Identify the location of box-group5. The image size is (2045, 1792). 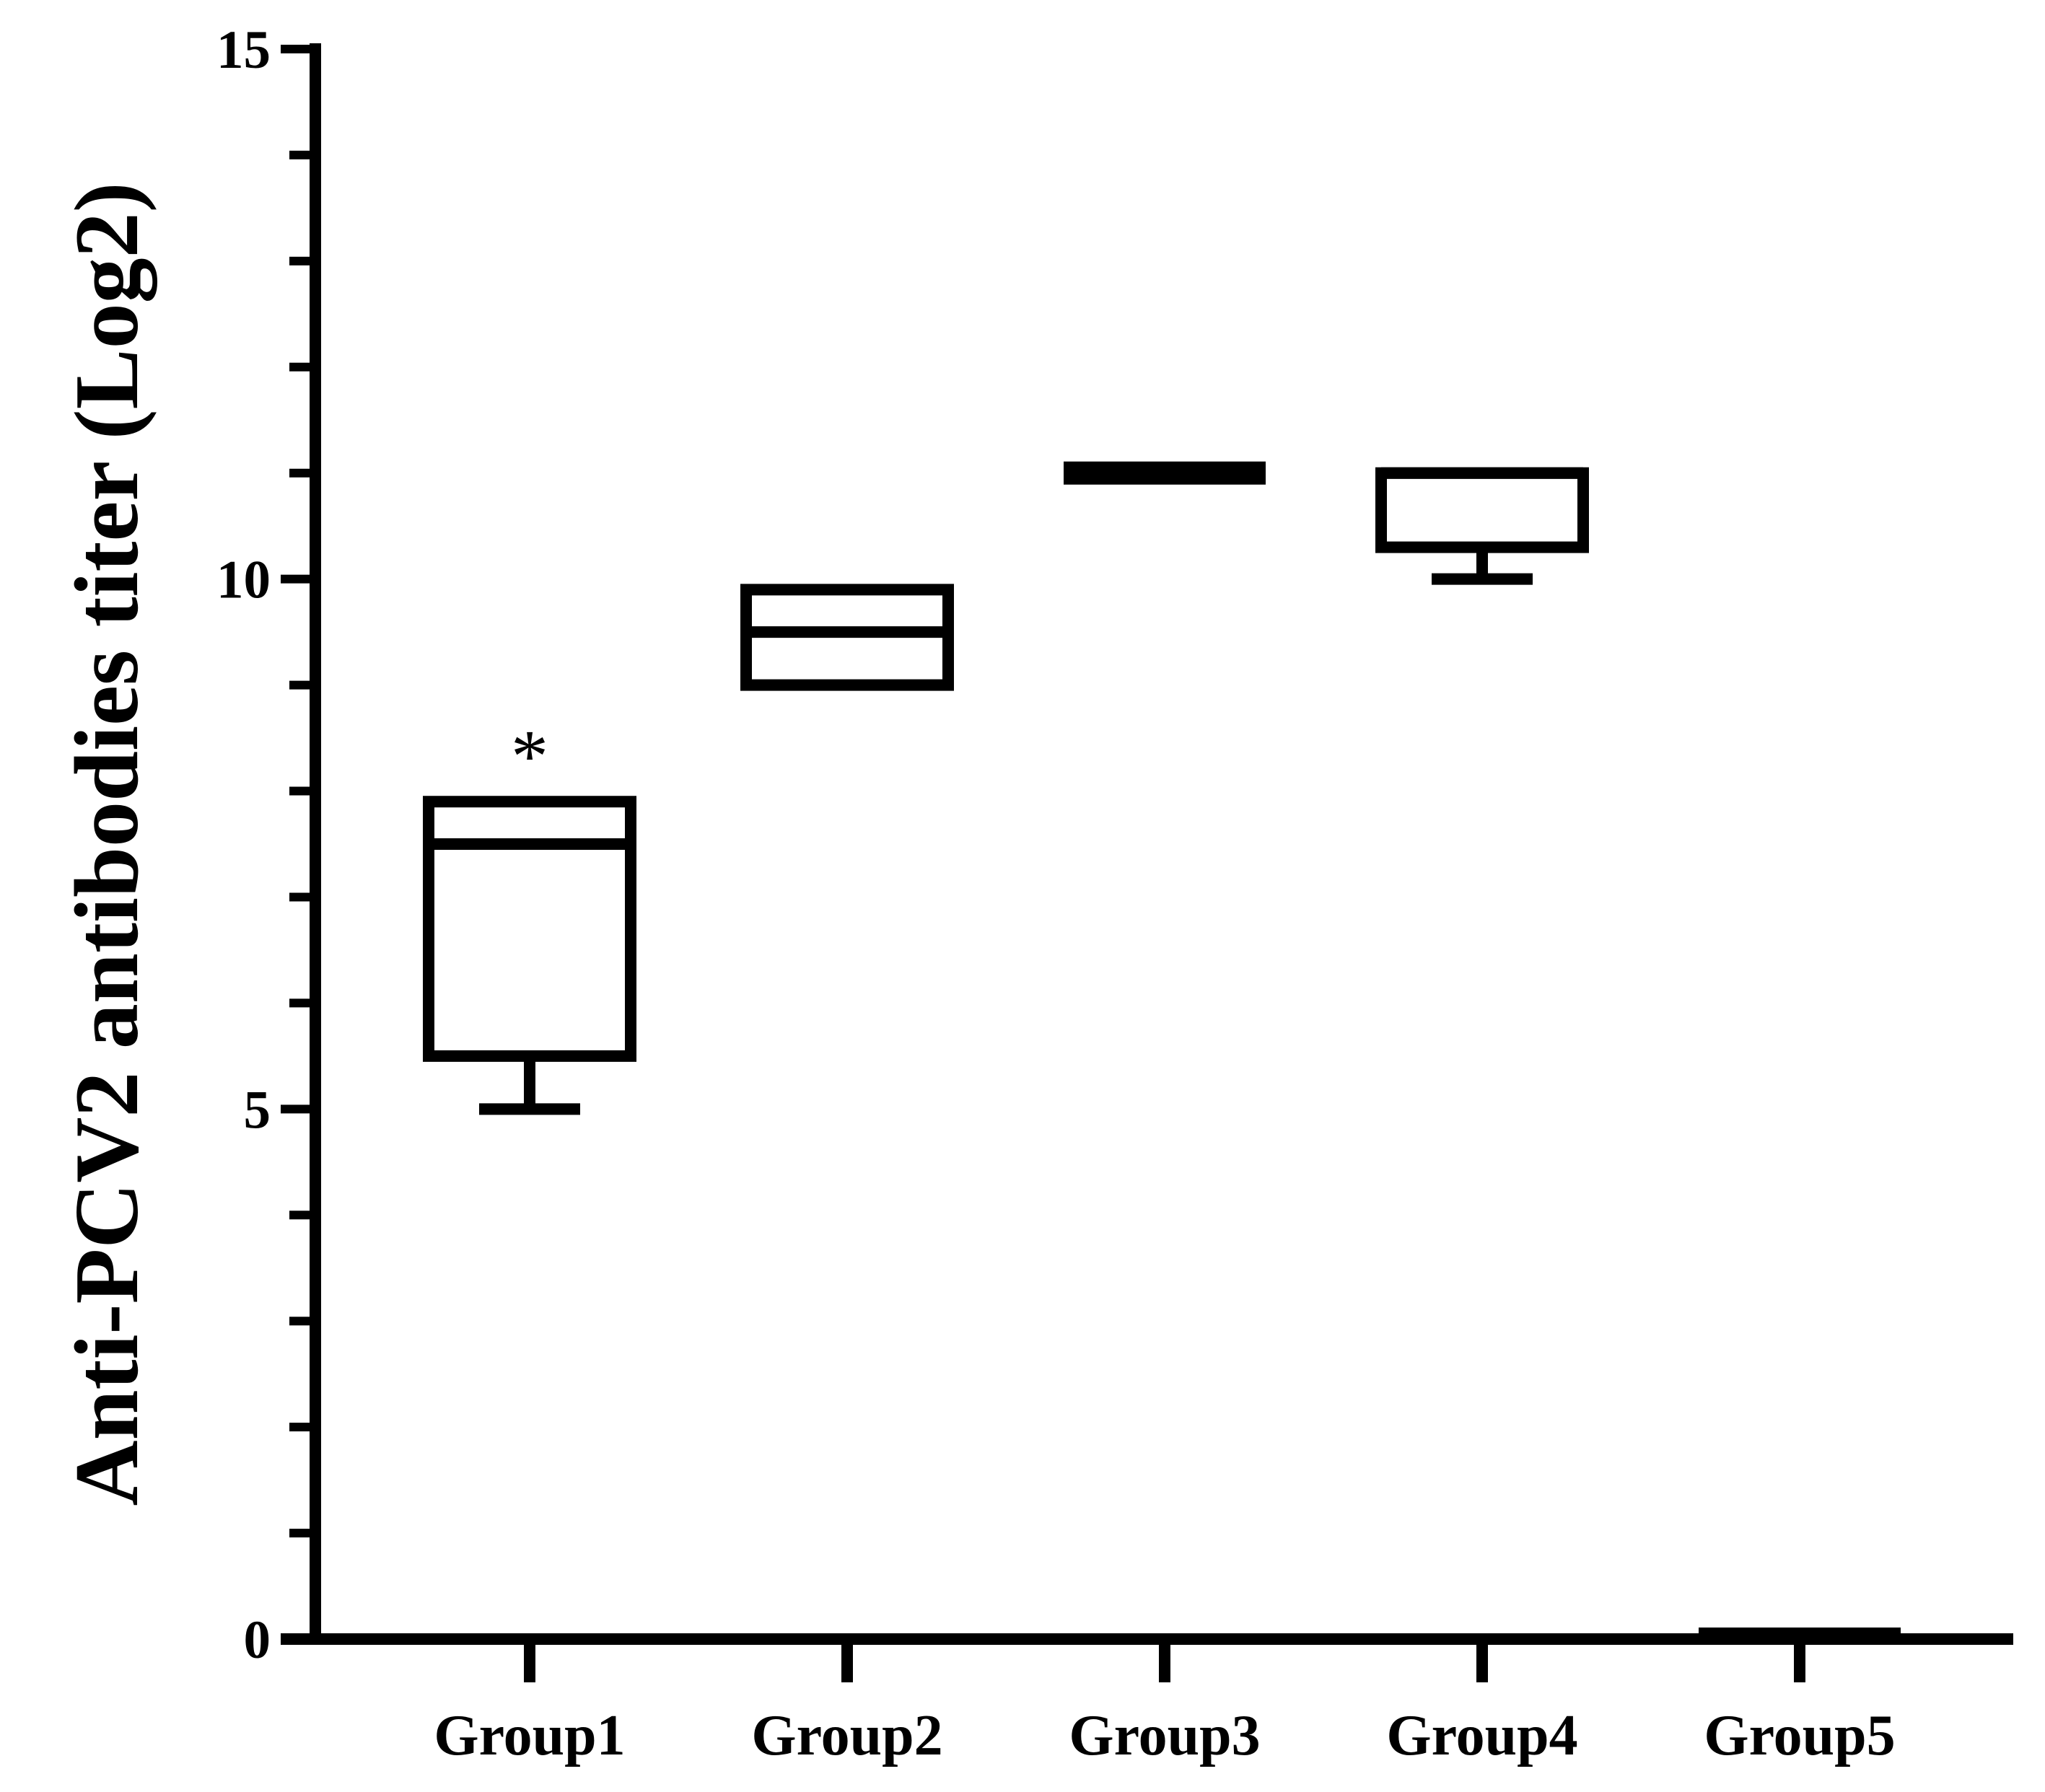
(1800, 1634).